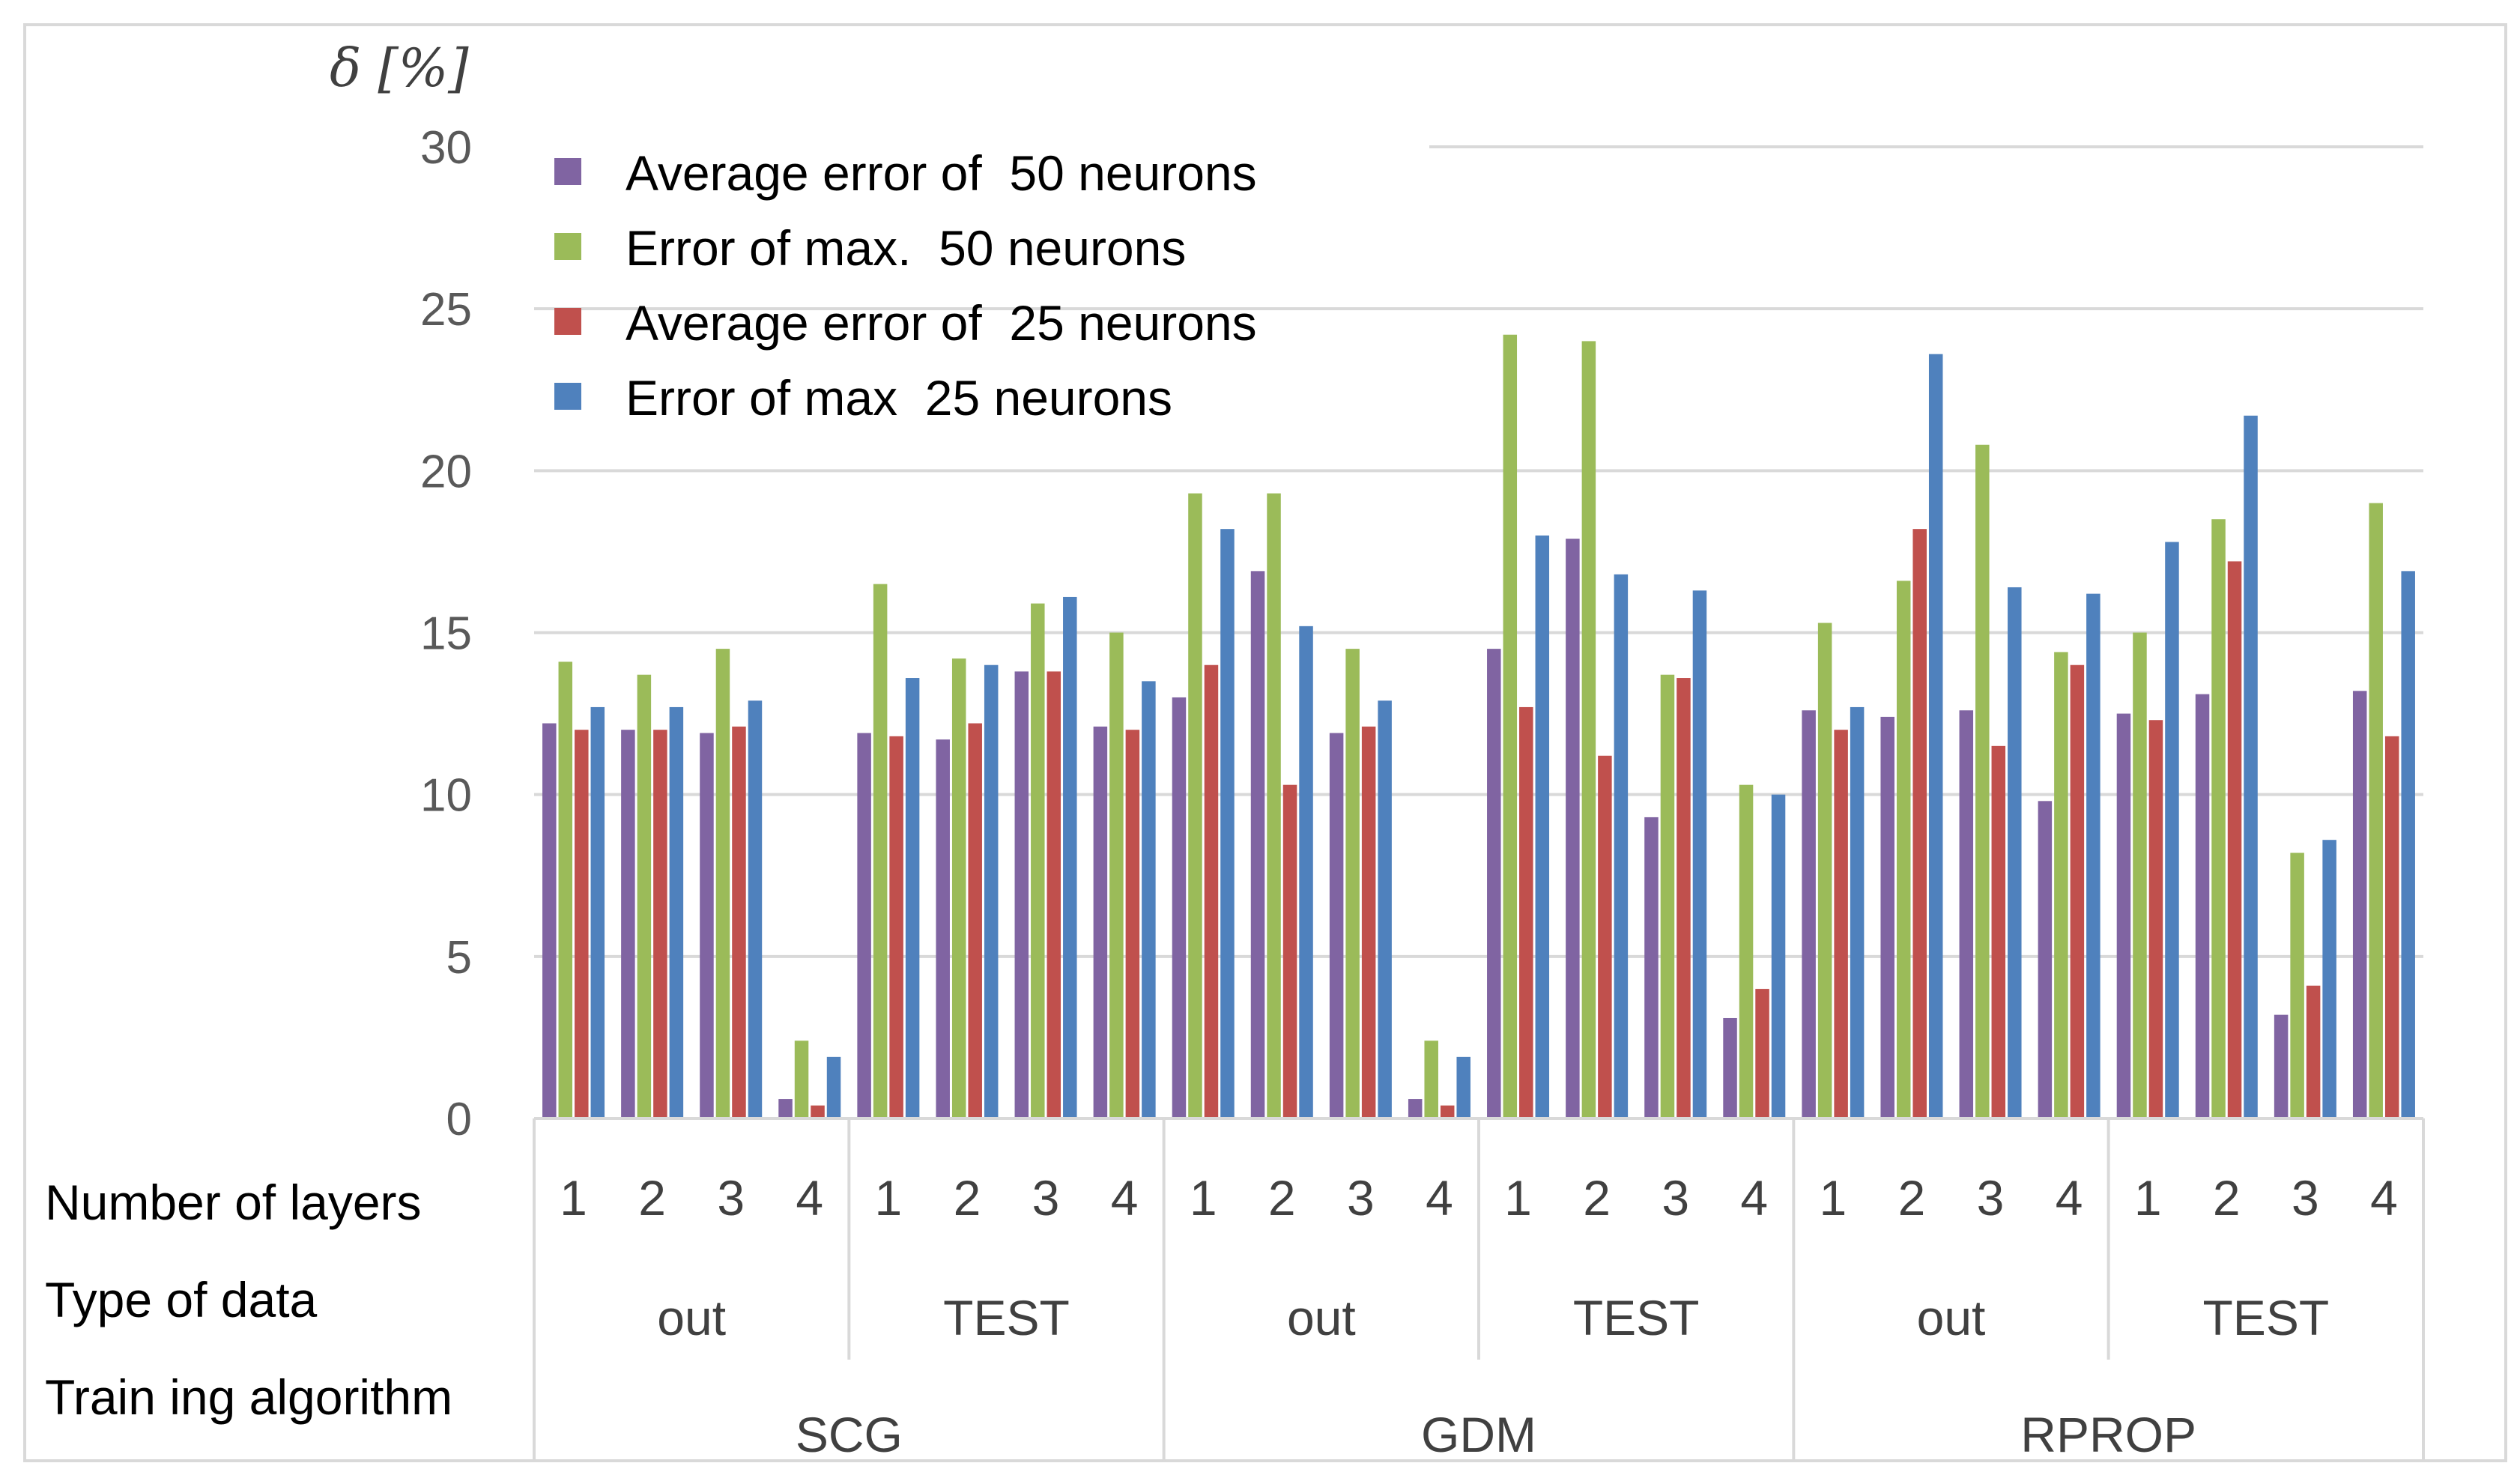 The height and width of the screenshot is (1478, 2520). Describe the element at coordinates (849, 1435) in the screenshot. I see `x-tick-label-algorithm: SCG` at that location.